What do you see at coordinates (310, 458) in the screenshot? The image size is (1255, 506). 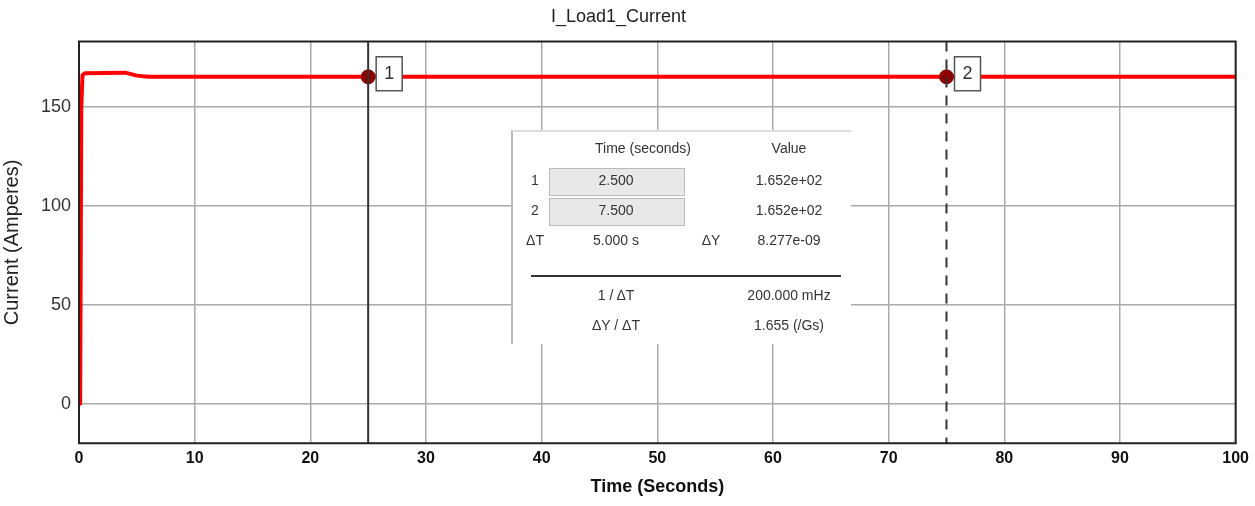 I see `x-tick-label: 20` at bounding box center [310, 458].